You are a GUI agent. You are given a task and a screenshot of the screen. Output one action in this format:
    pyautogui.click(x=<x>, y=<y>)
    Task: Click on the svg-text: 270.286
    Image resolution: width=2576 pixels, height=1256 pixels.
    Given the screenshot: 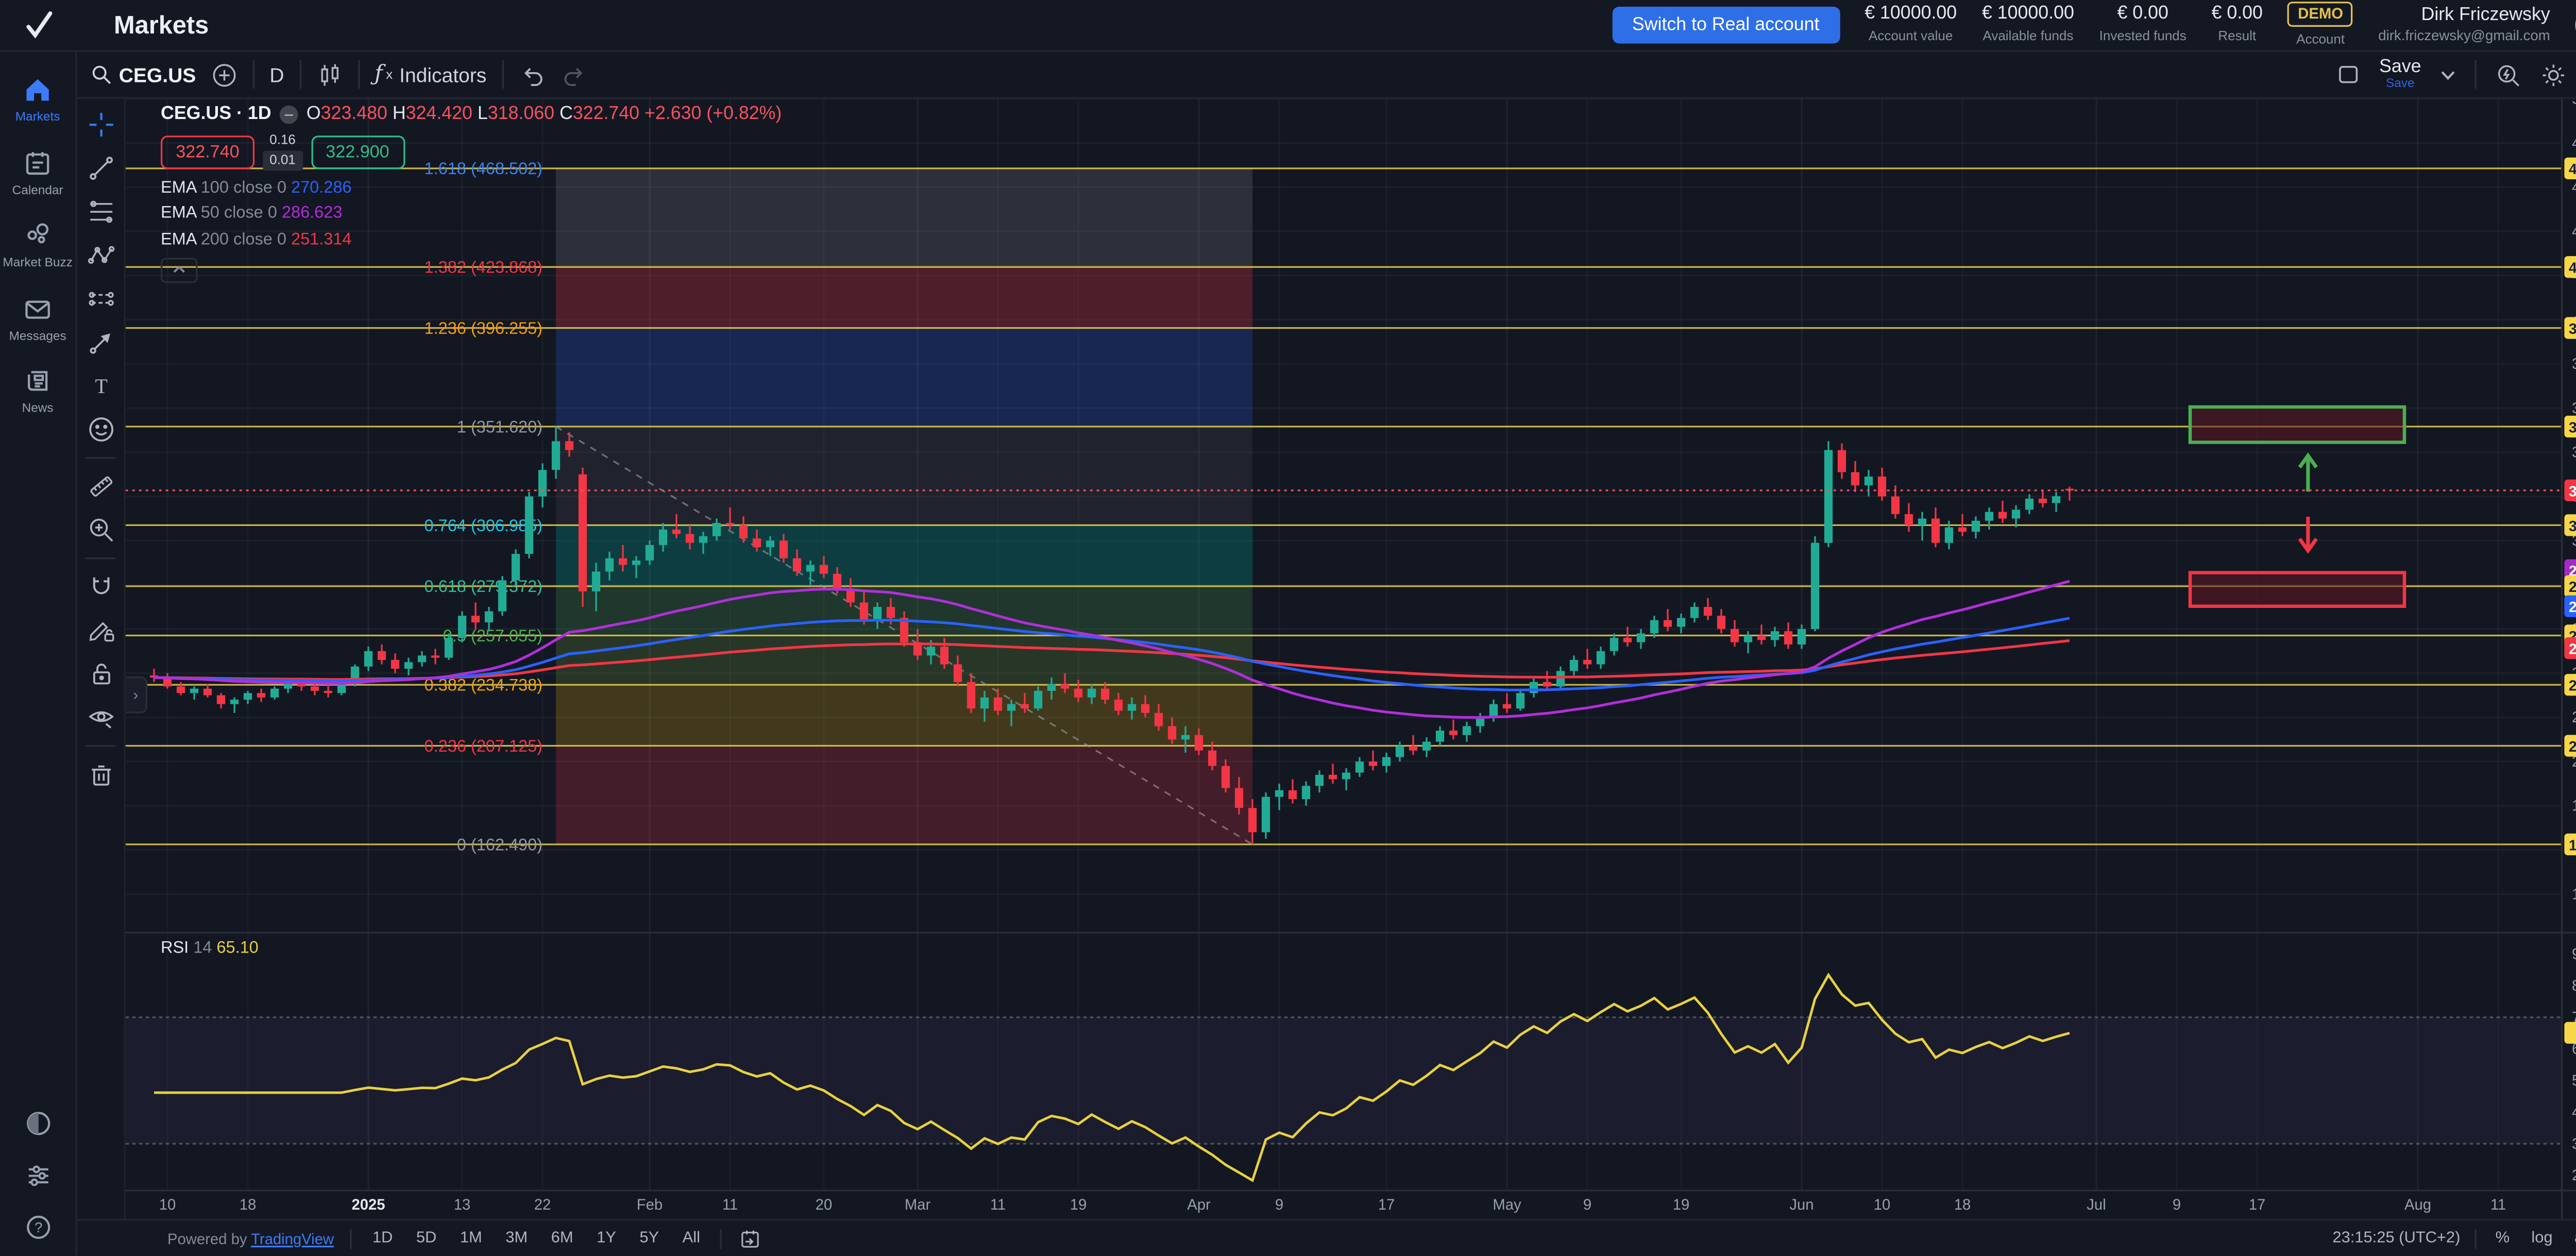 What is the action you would take?
    pyautogui.click(x=2572, y=608)
    